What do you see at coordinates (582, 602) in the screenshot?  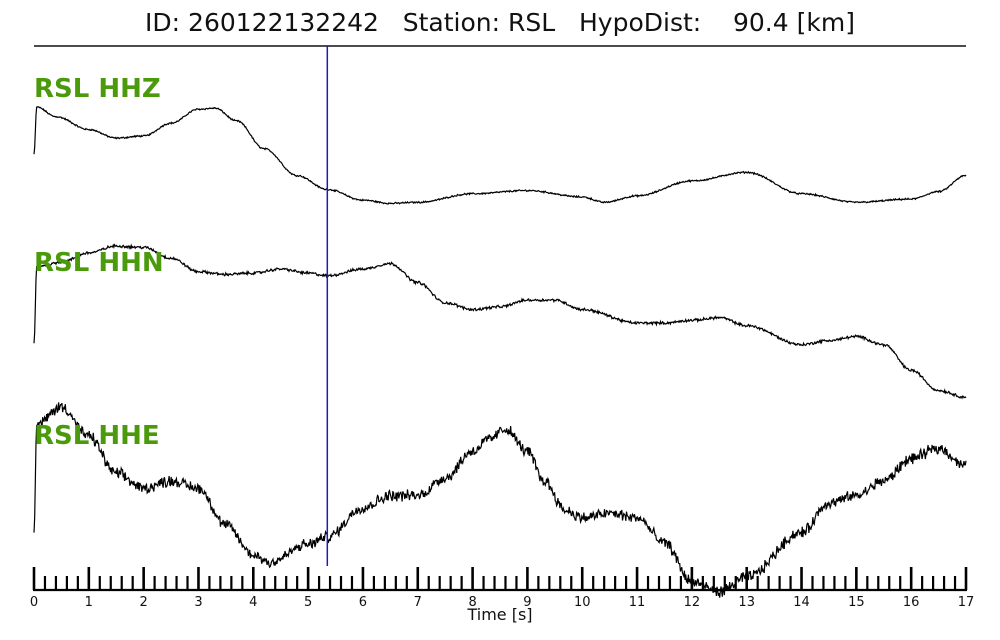 I see `x-tick-label: 10` at bounding box center [582, 602].